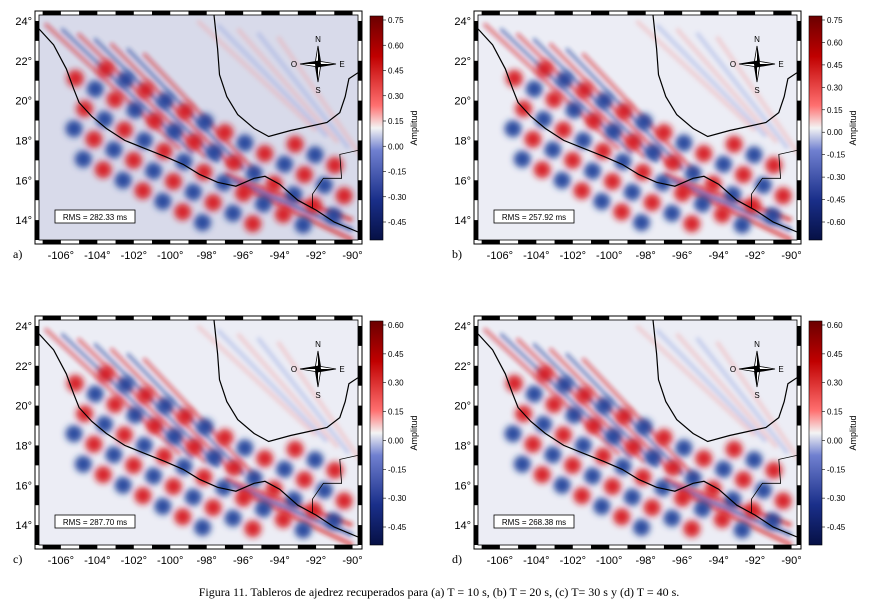 The height and width of the screenshot is (613, 878). Describe the element at coordinates (134, 561) in the screenshot. I see `x-tick-label: -102°` at that location.